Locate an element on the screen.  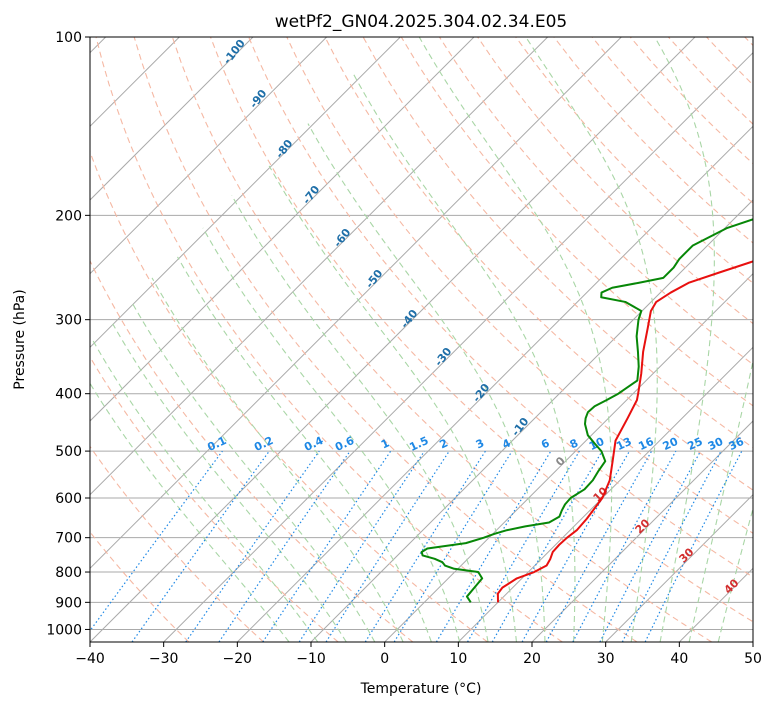
mixing-ratio-label: 16 is located at coordinates (646, 444).